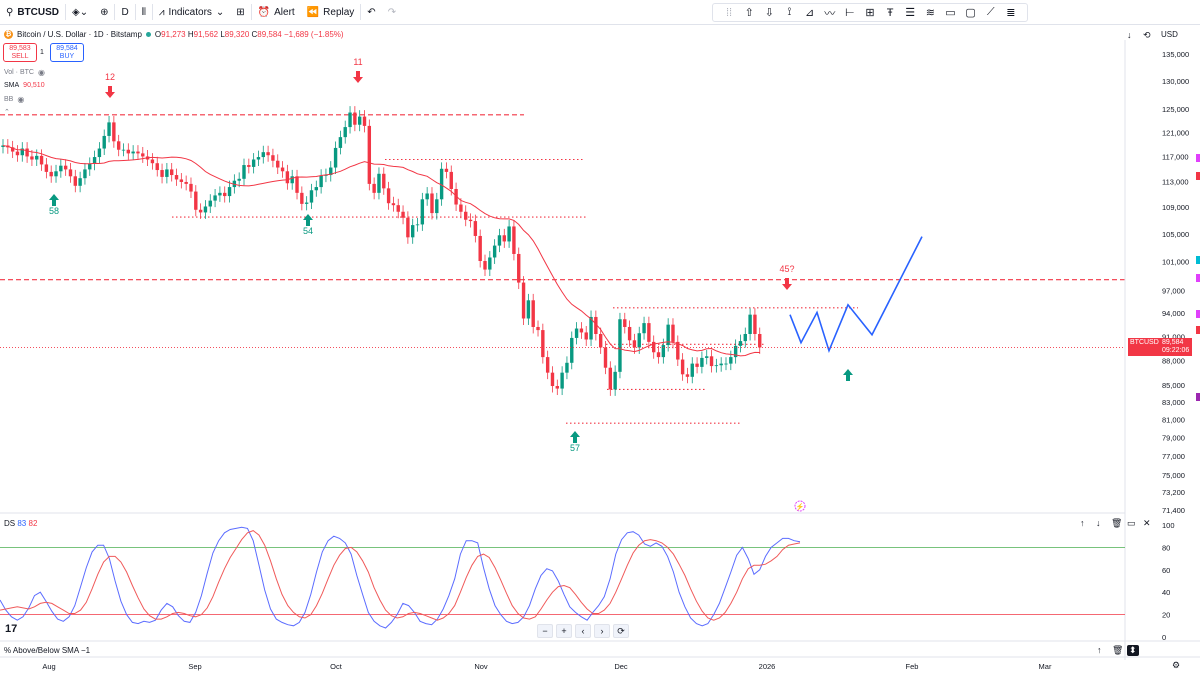 This screenshot has width=1200, height=677. I want to click on layouts-button: ⊞, so click(240, 12).